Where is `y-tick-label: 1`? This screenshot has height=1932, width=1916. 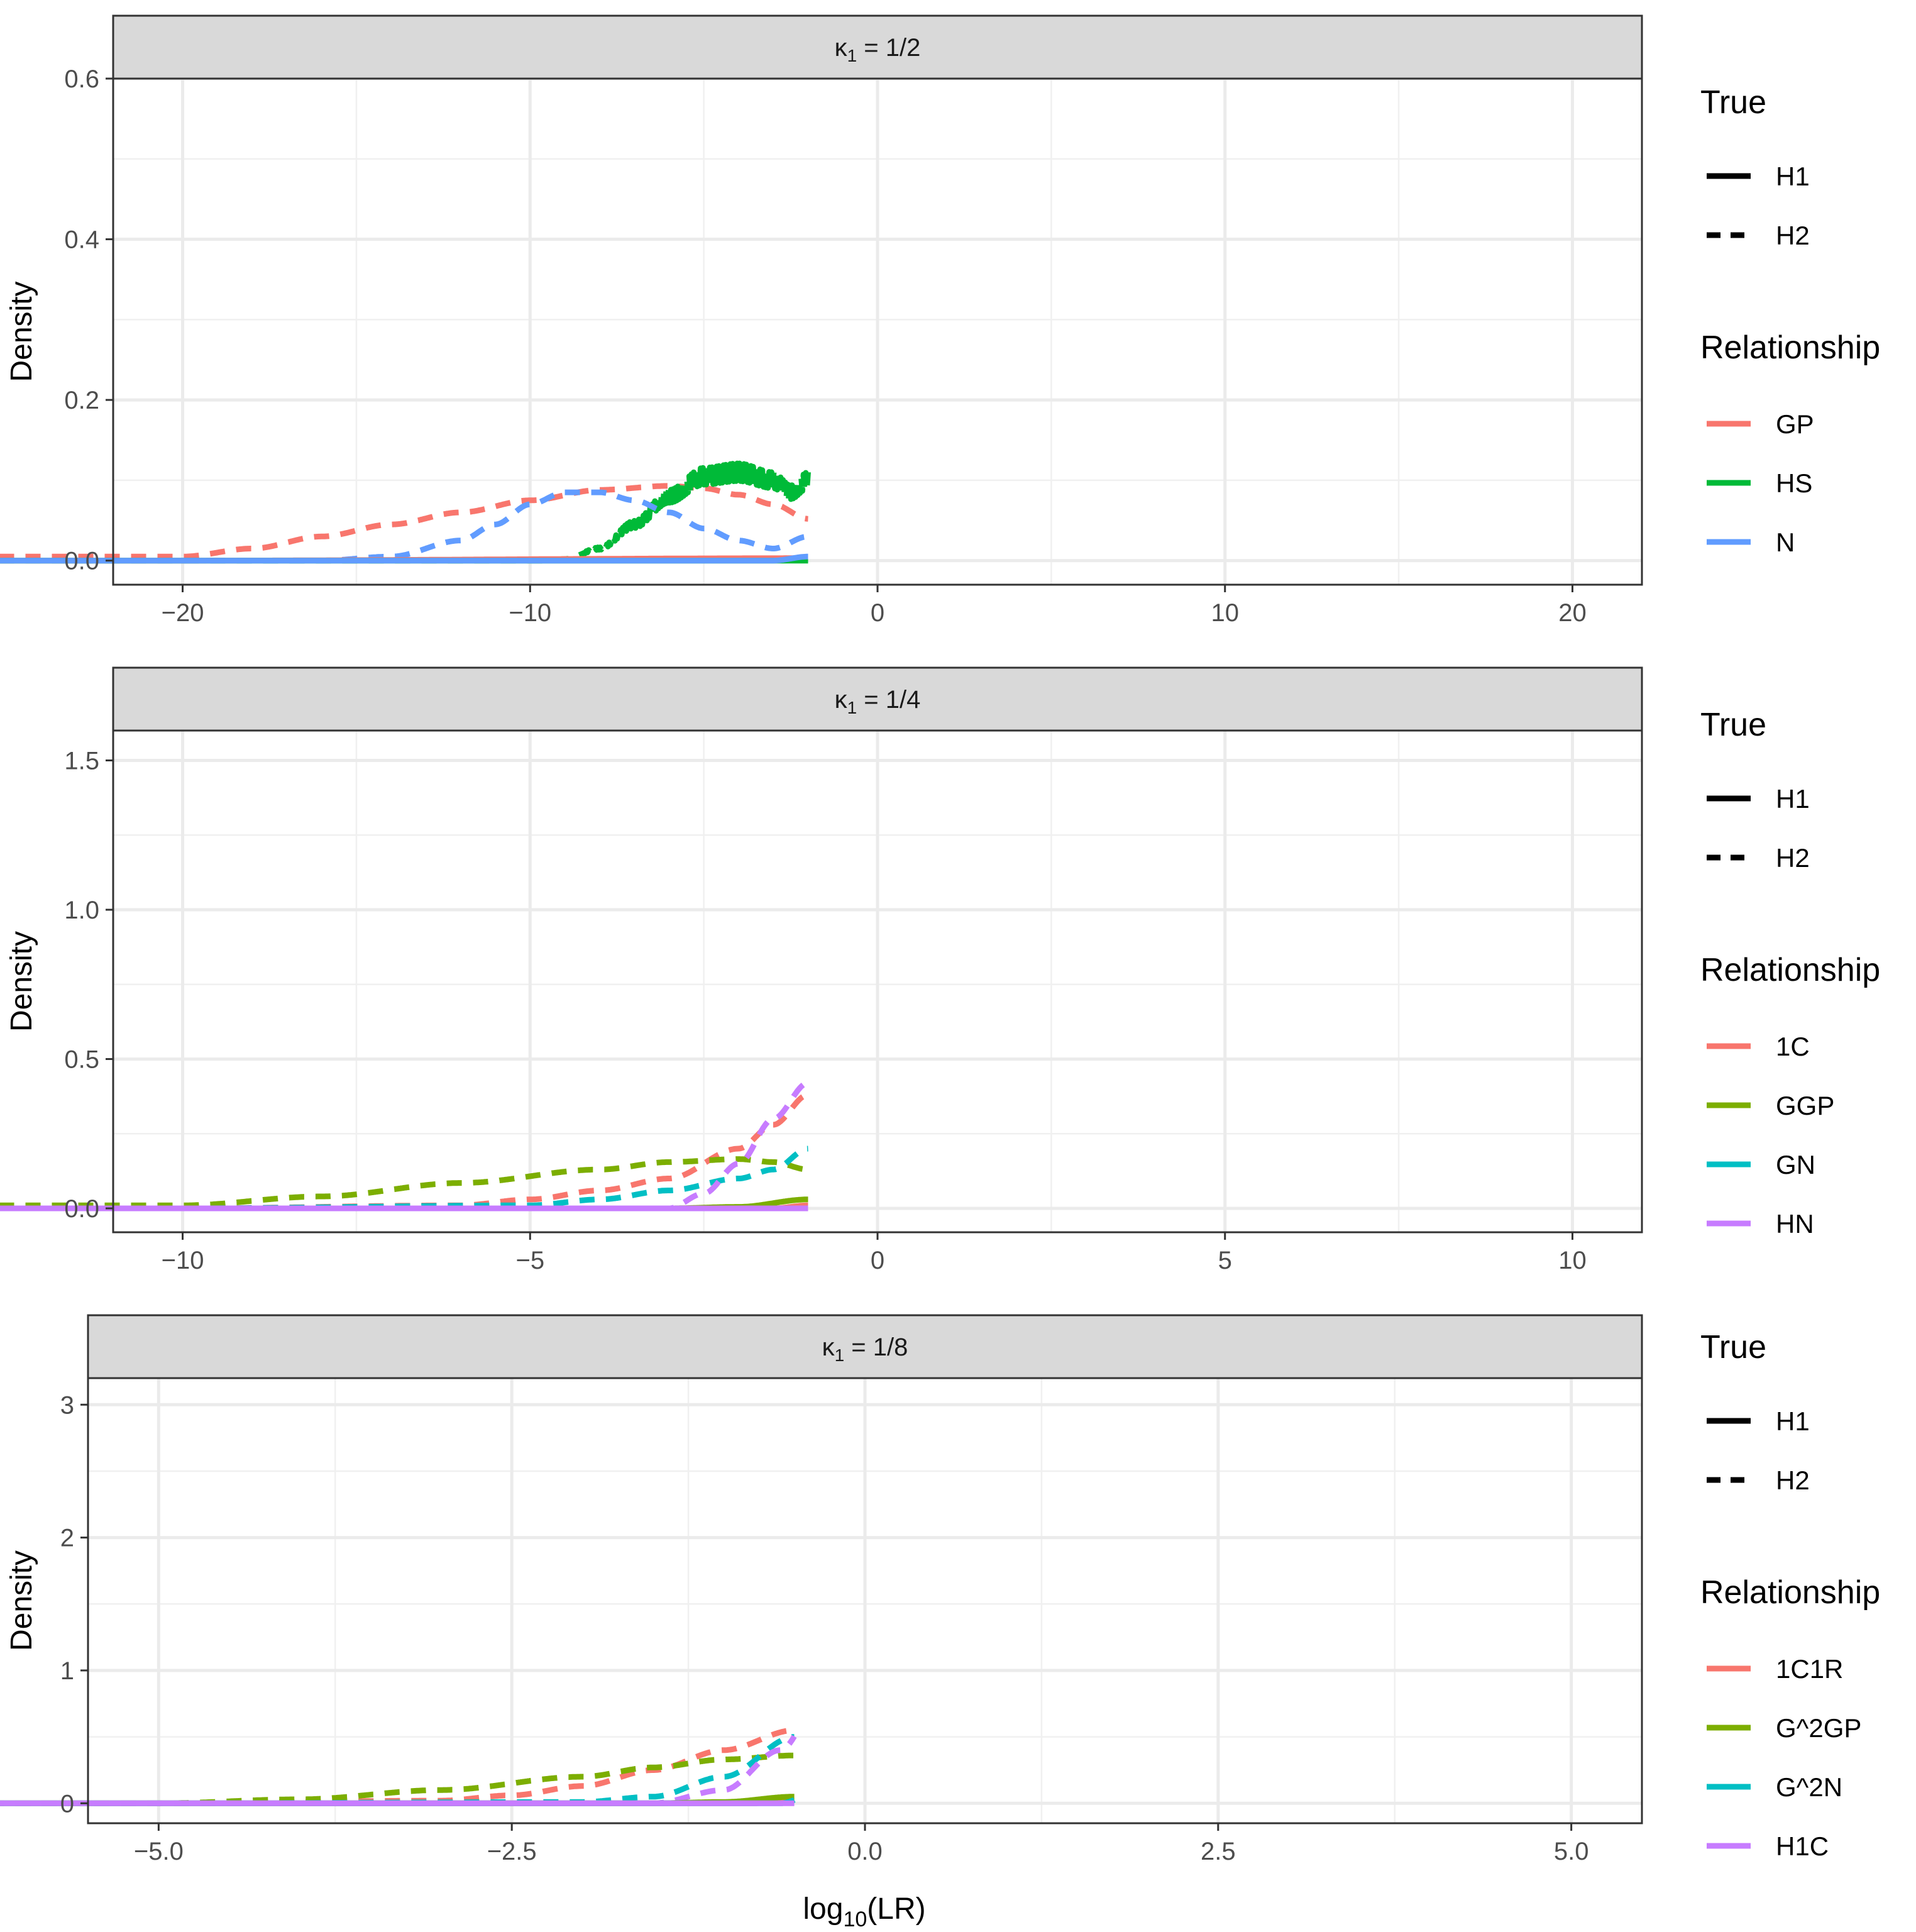
y-tick-label: 1 is located at coordinates (67, 1671).